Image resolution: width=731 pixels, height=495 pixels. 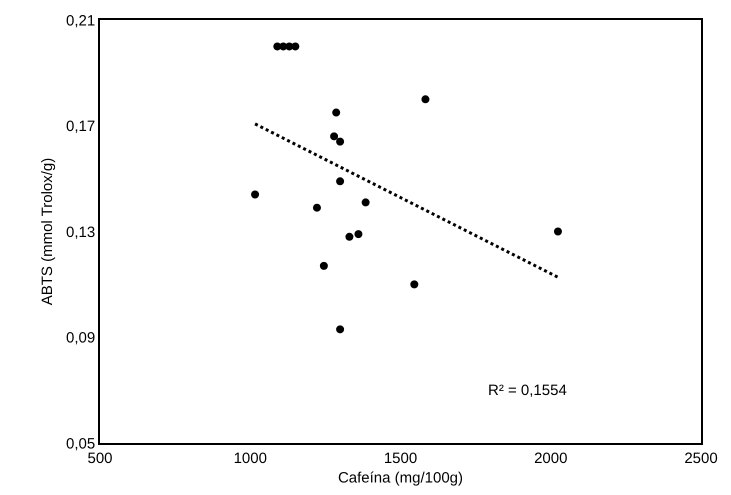 I want to click on y-axis-title: ABTS (mmol Trolox/g), so click(x=47, y=232).